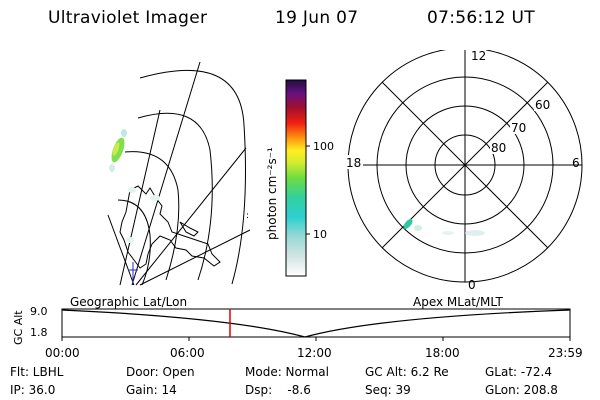  What do you see at coordinates (498, 148) in the screenshot?
I see `lat-label-80: 80` at bounding box center [498, 148].